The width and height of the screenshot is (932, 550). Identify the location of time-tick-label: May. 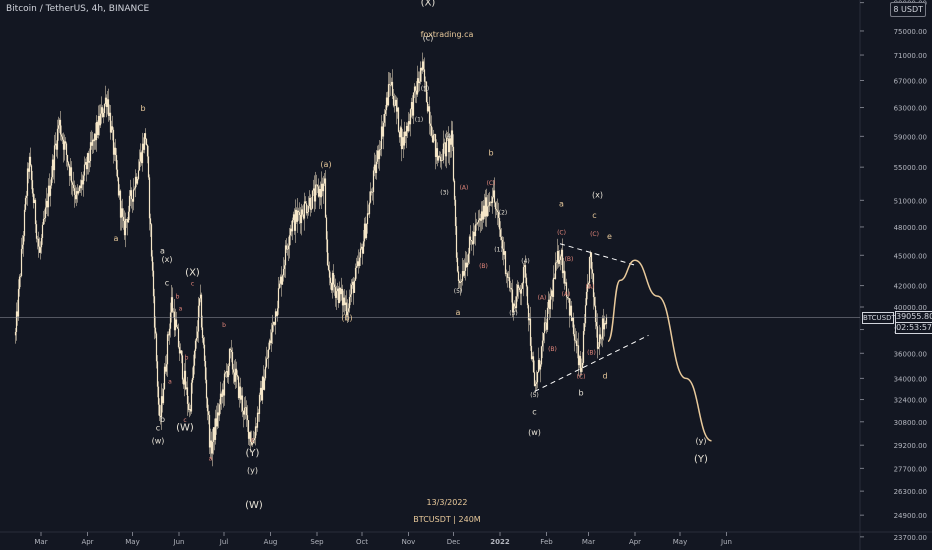
(680, 542).